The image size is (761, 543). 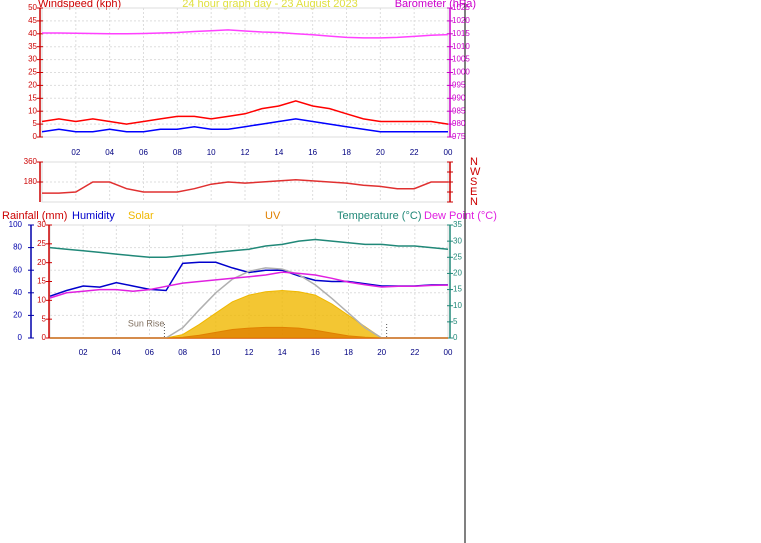 What do you see at coordinates (457, 256) in the screenshot?
I see `y3-tick-label: 25` at bounding box center [457, 256].